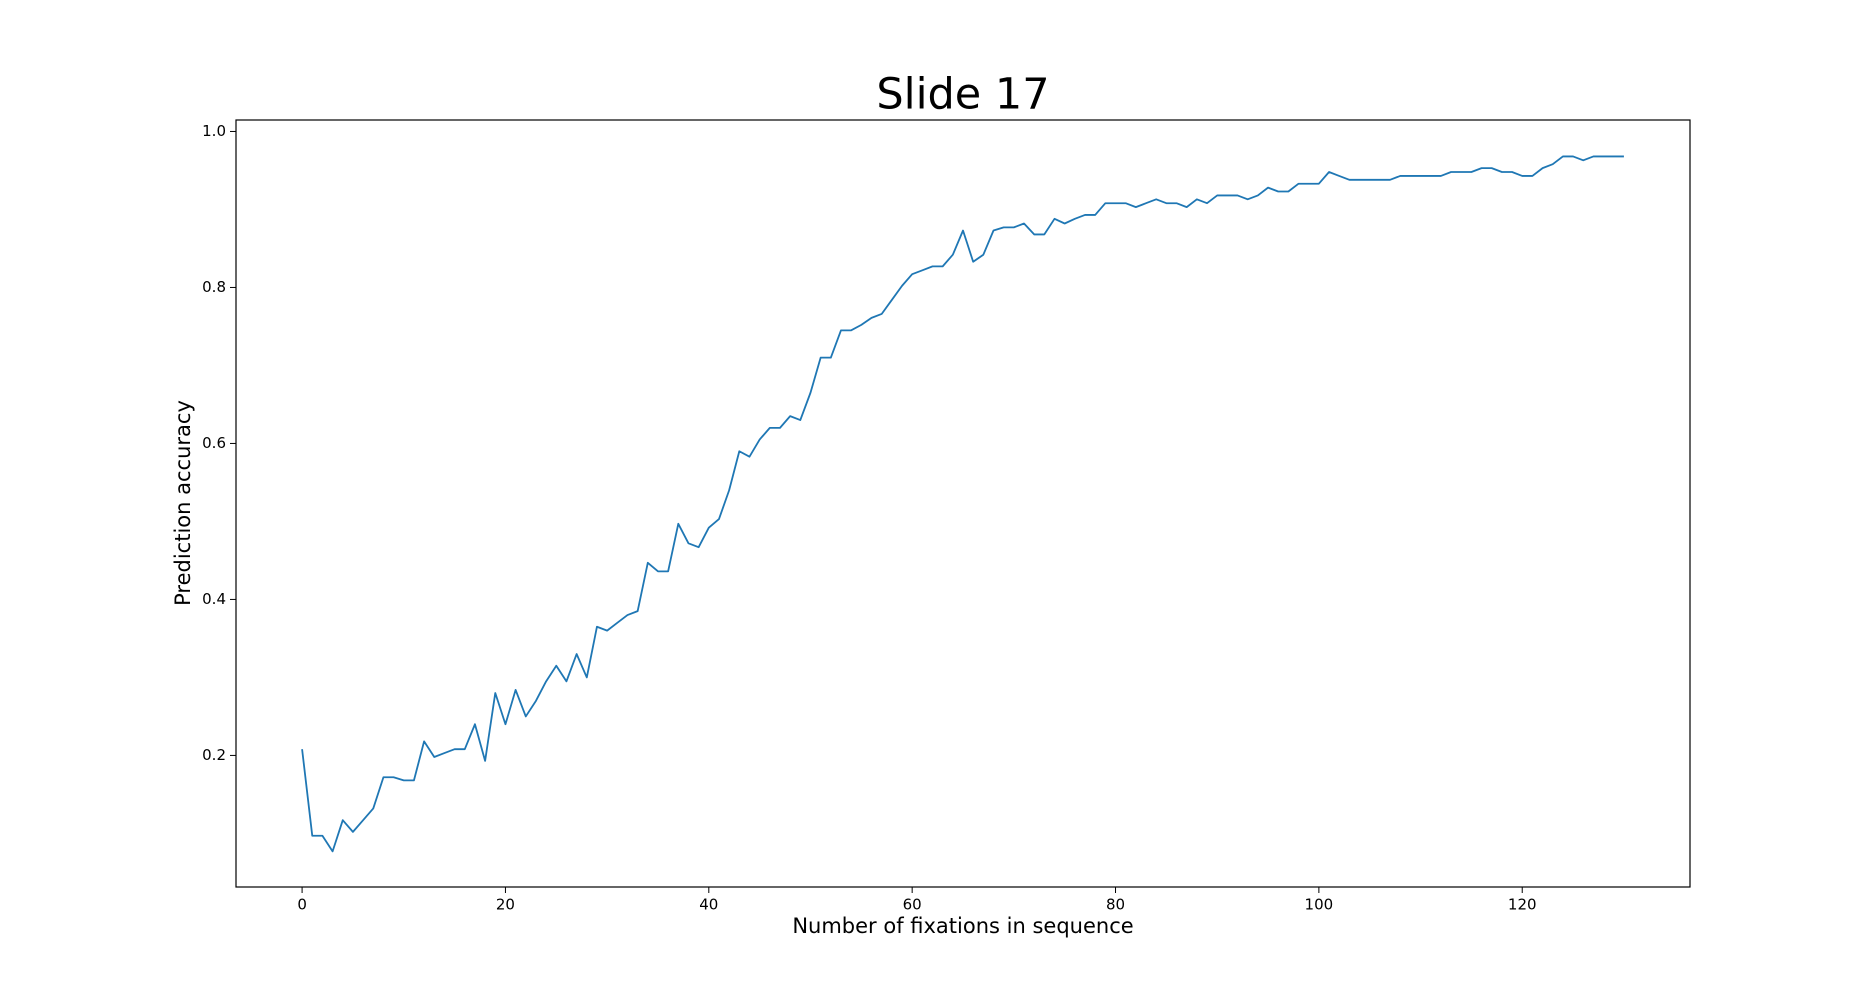 Image resolution: width=1855 pixels, height=990 pixels. What do you see at coordinates (302, 905) in the screenshot?
I see `x-tick-label: 0` at bounding box center [302, 905].